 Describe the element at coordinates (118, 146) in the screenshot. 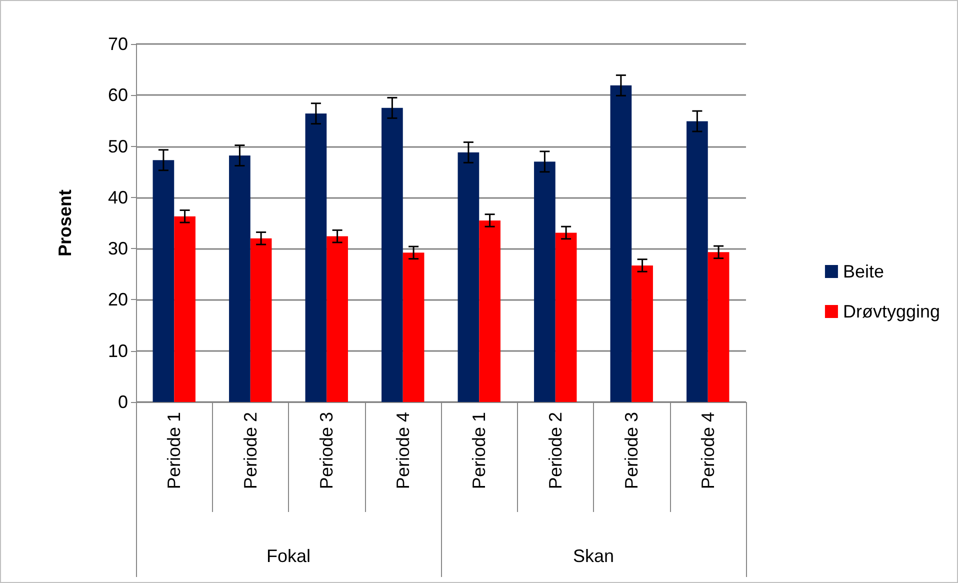

I see `y-tick-label: 50` at that location.